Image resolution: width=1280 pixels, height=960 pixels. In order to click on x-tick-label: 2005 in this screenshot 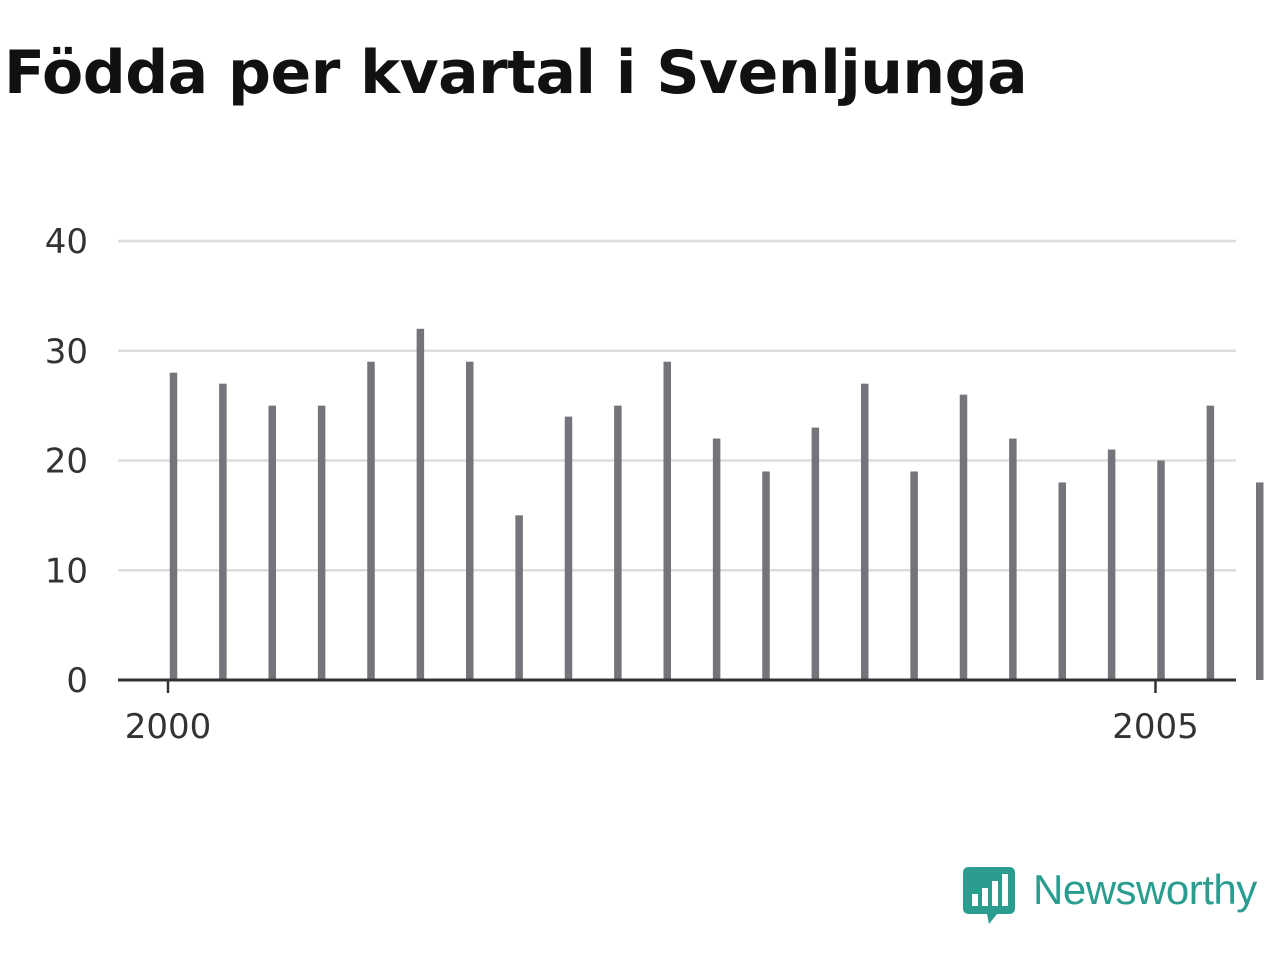, I will do `click(1155, 727)`.